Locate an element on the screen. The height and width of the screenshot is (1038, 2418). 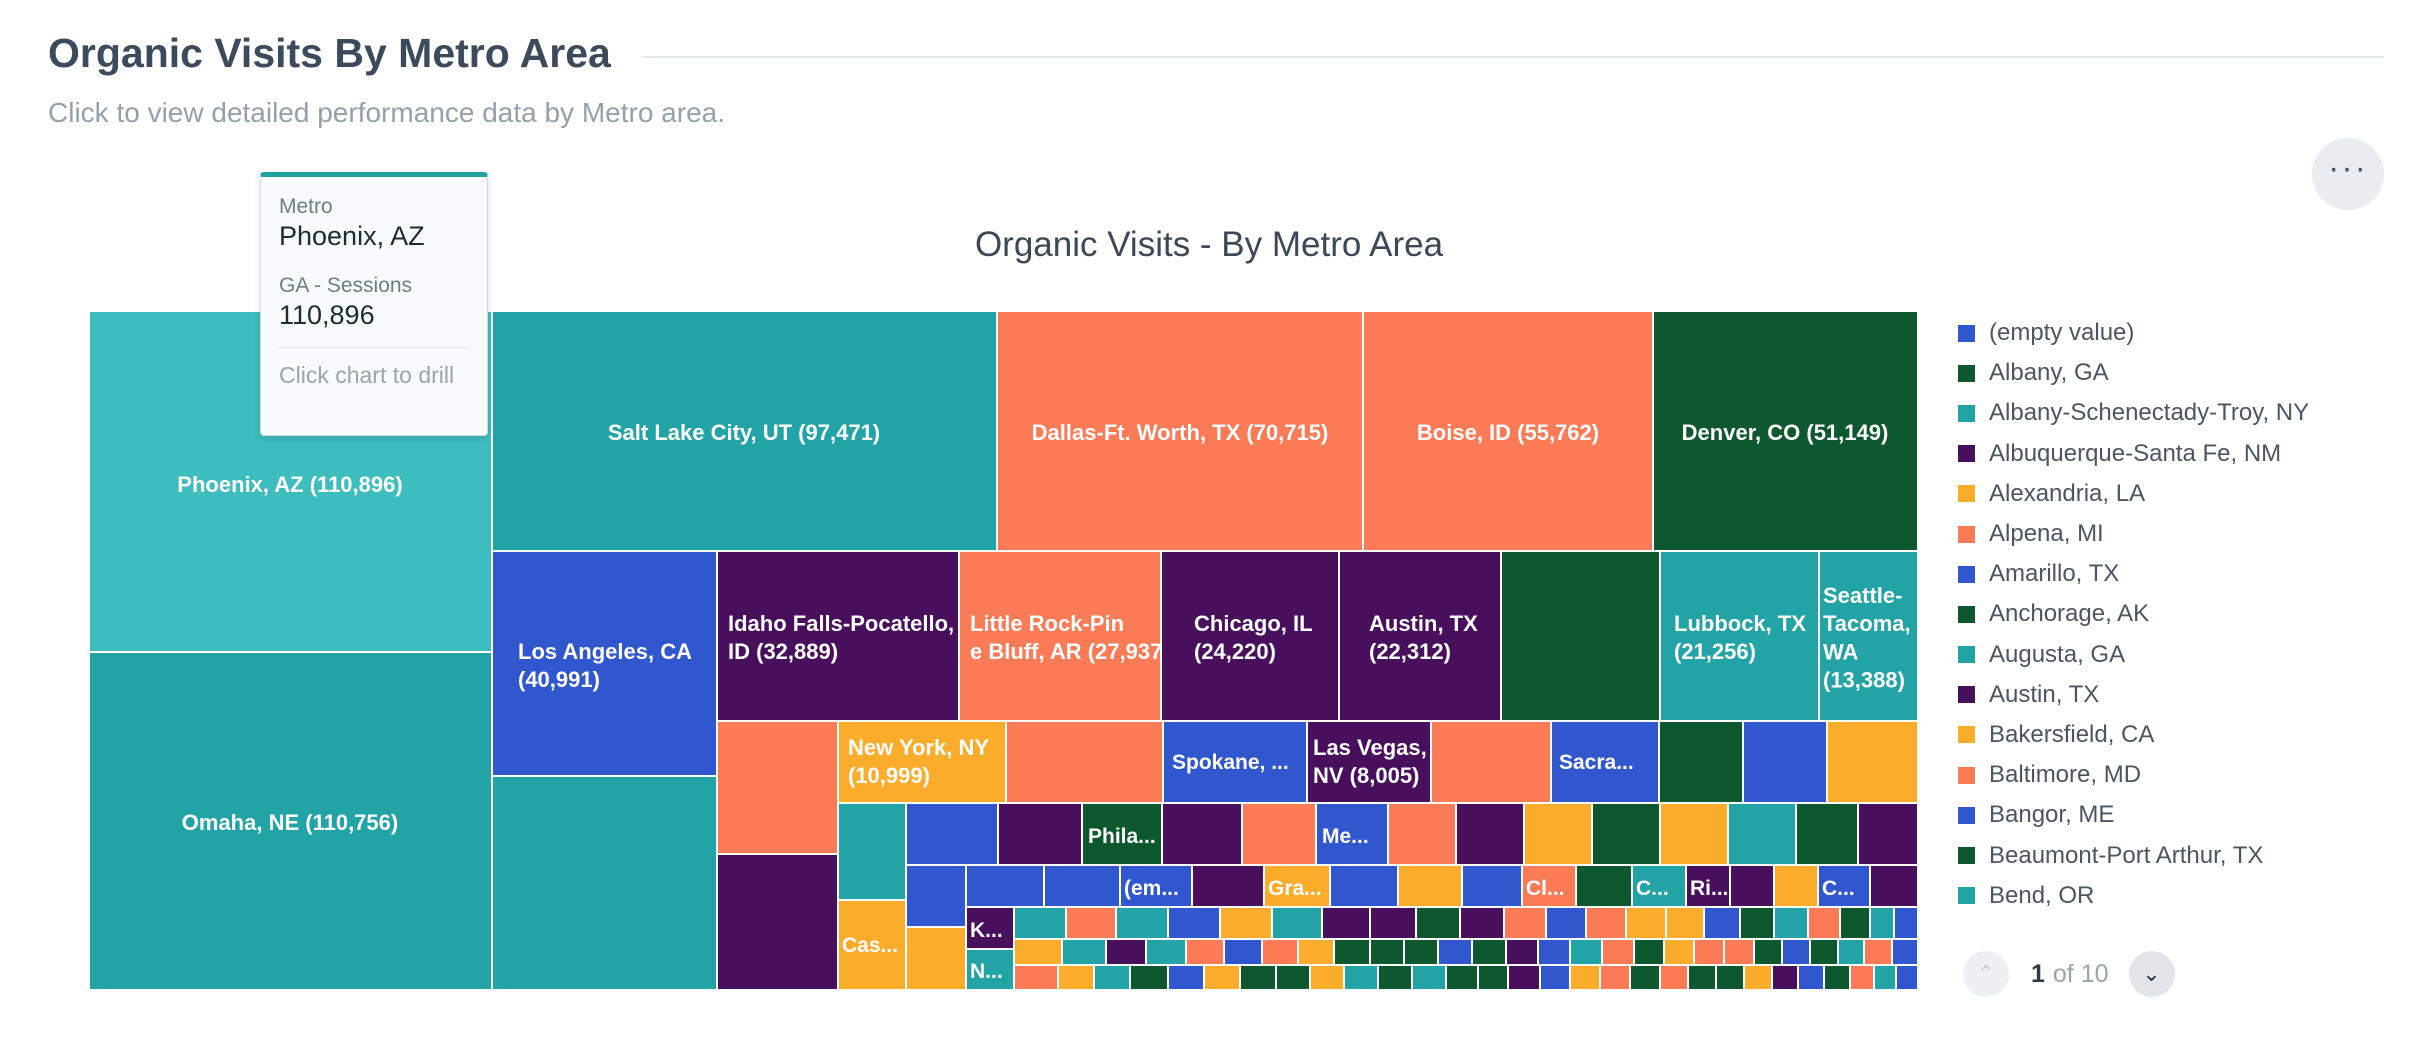
legend-next-page-button: ⌄ is located at coordinates (2151, 974).